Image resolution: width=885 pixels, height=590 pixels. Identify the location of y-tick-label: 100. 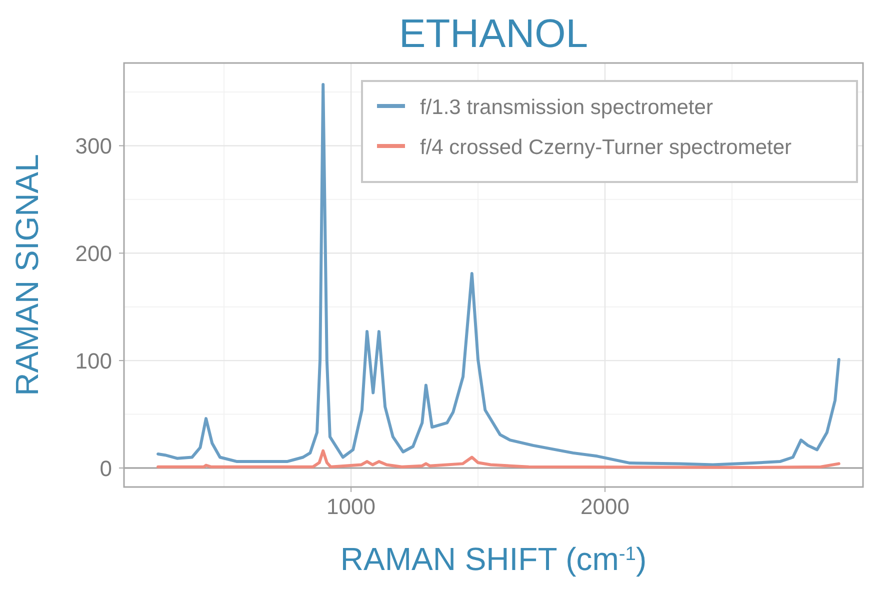
(93, 361).